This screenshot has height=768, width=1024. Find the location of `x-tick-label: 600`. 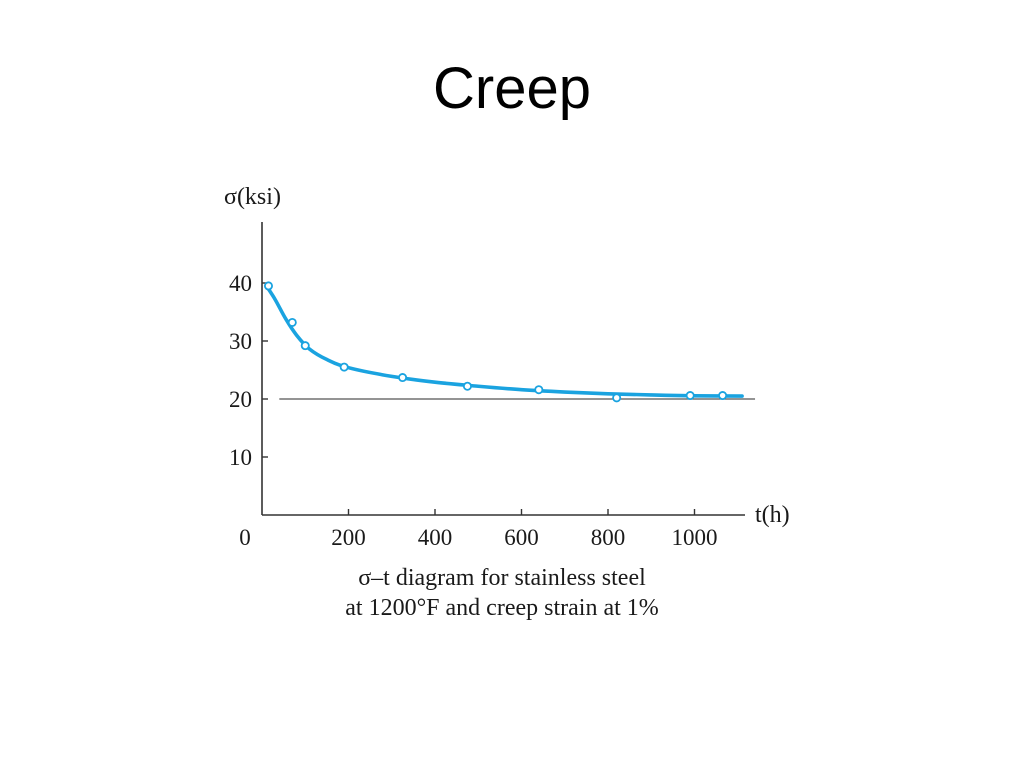

x-tick-label: 600 is located at coordinates (521, 537).